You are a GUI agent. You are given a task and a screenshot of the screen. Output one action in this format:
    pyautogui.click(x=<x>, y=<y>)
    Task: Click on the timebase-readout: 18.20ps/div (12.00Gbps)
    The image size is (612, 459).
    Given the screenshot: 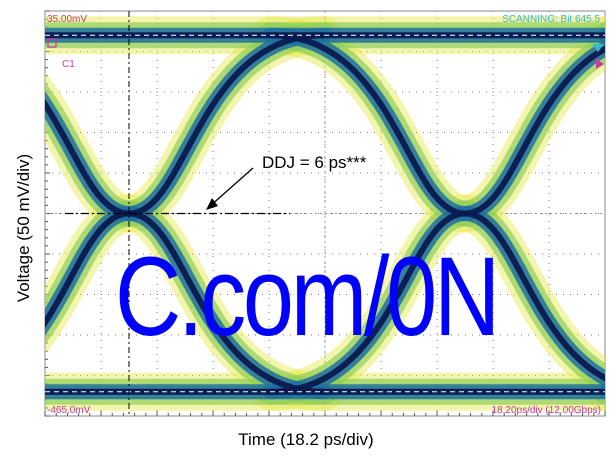 What is the action you would take?
    pyautogui.click(x=546, y=410)
    